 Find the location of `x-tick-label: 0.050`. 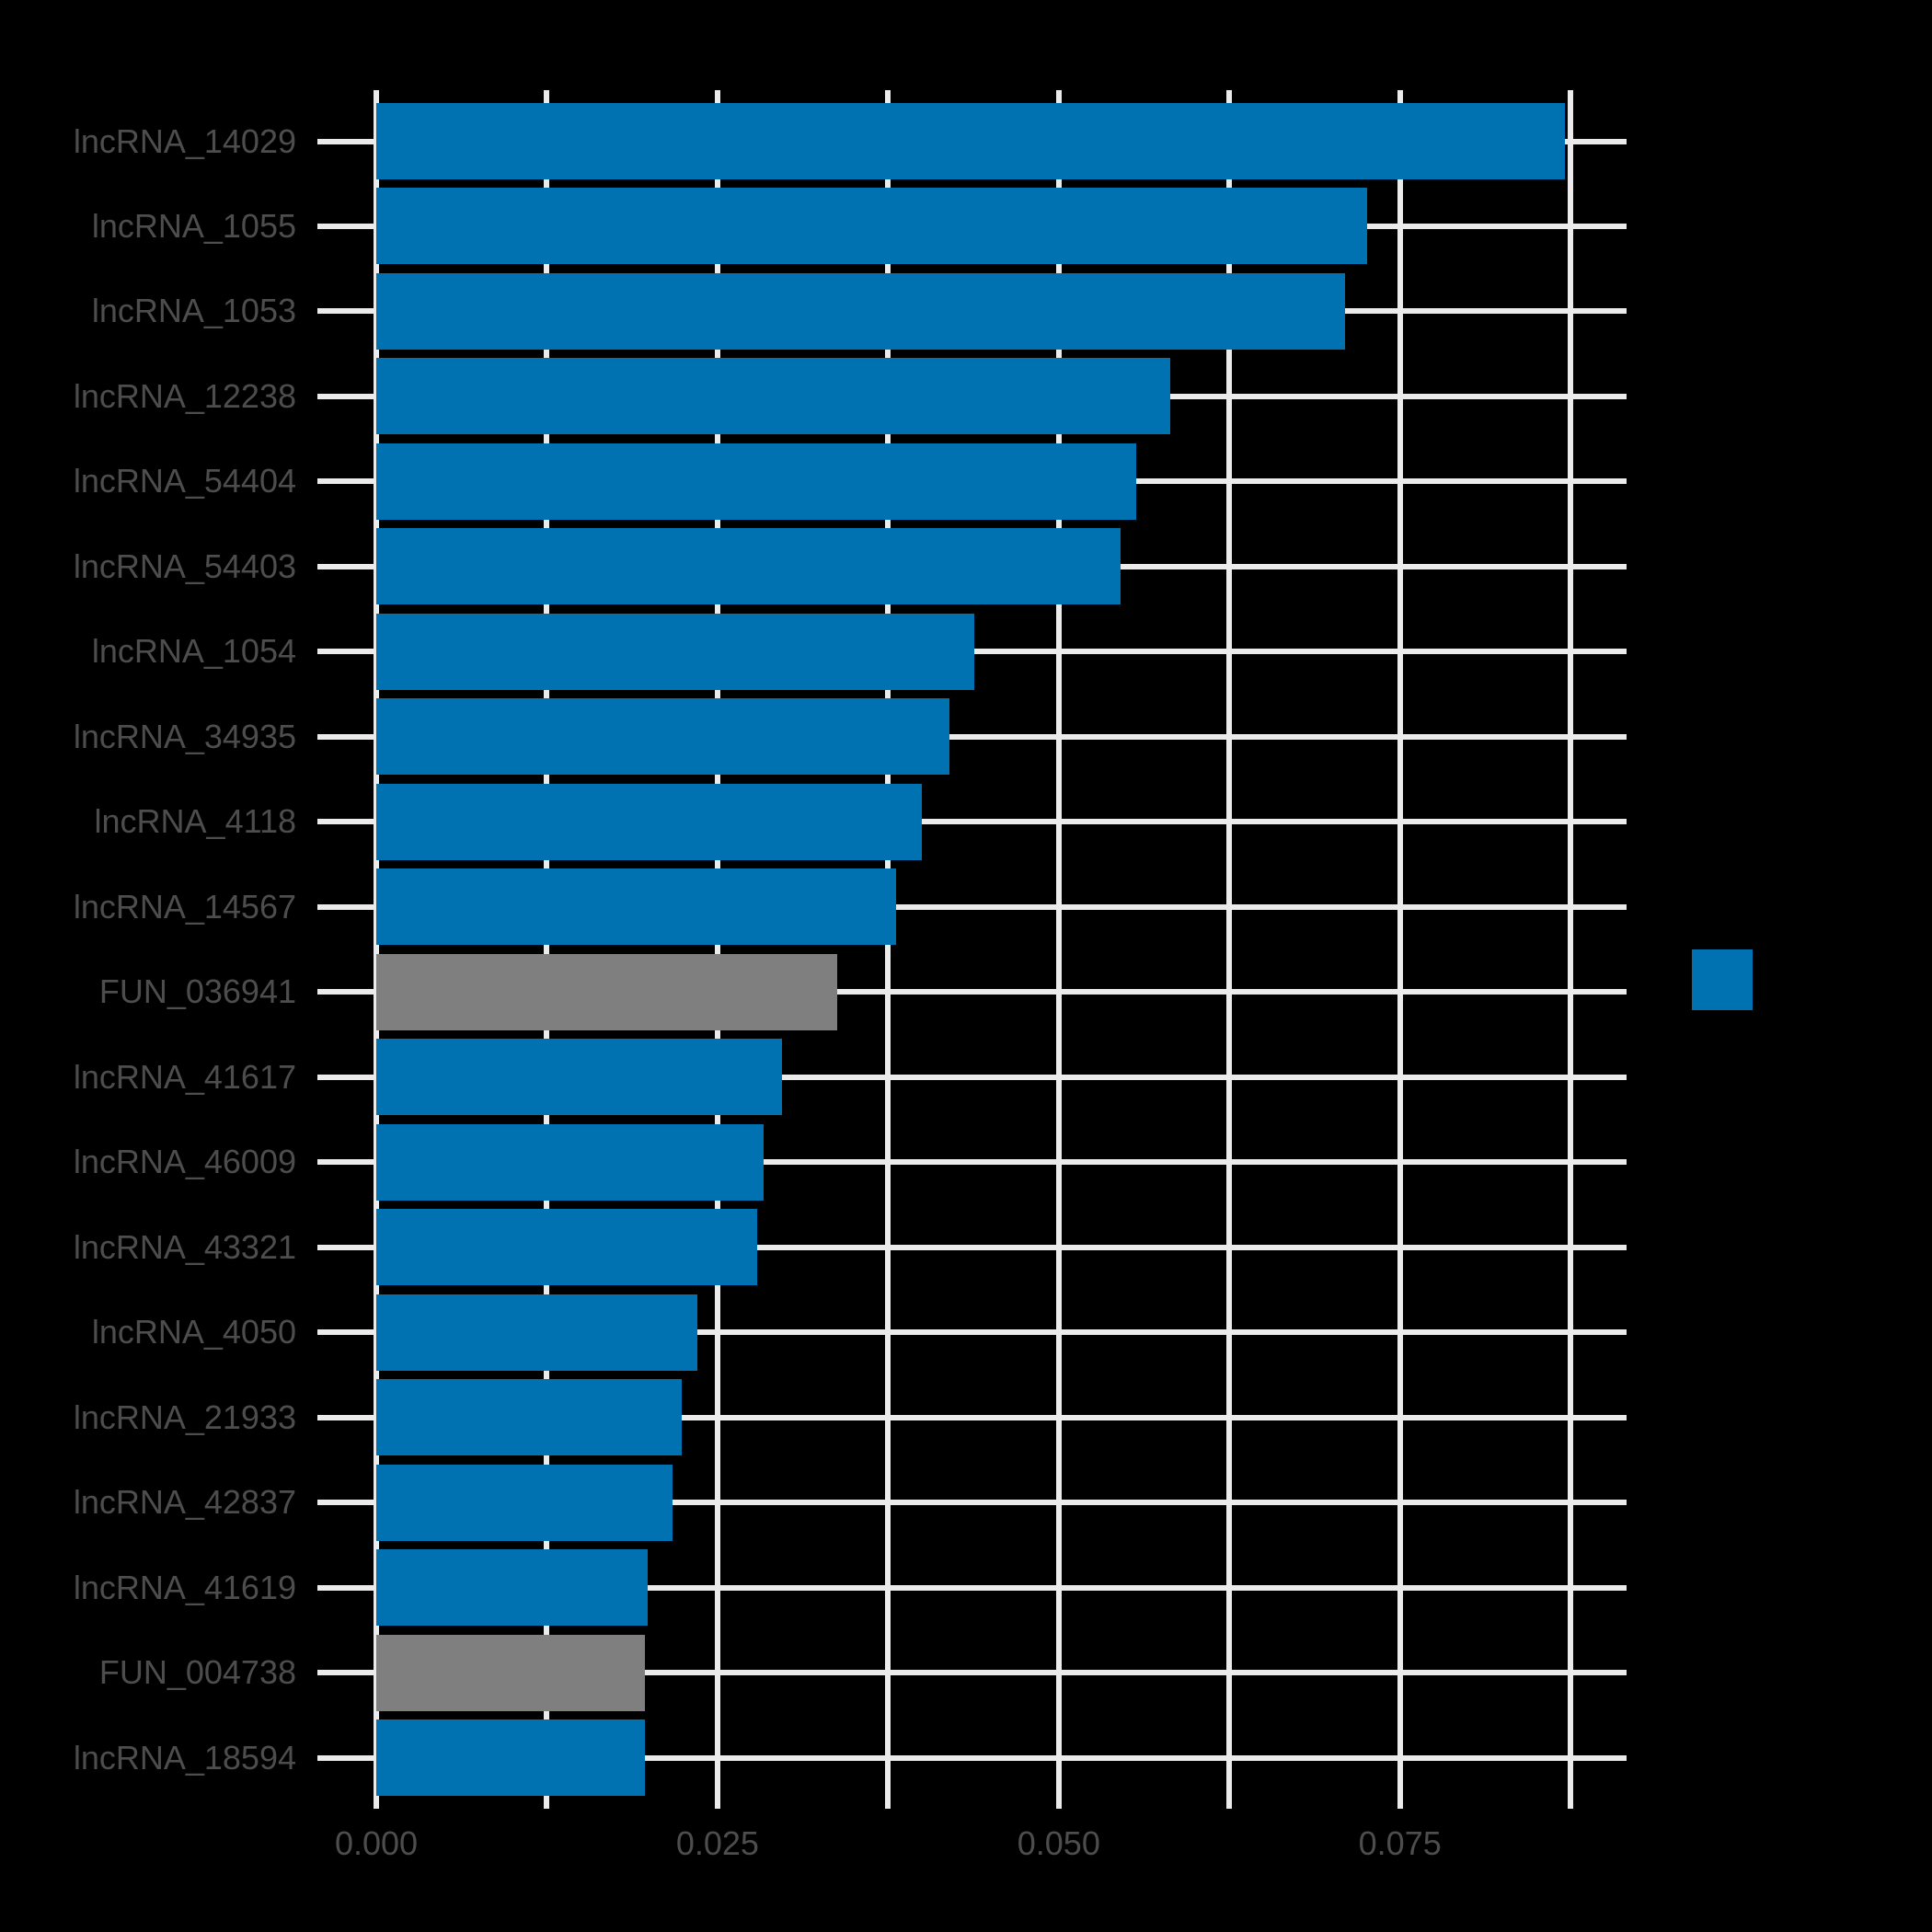

x-tick-label: 0.050 is located at coordinates (1058, 1843).